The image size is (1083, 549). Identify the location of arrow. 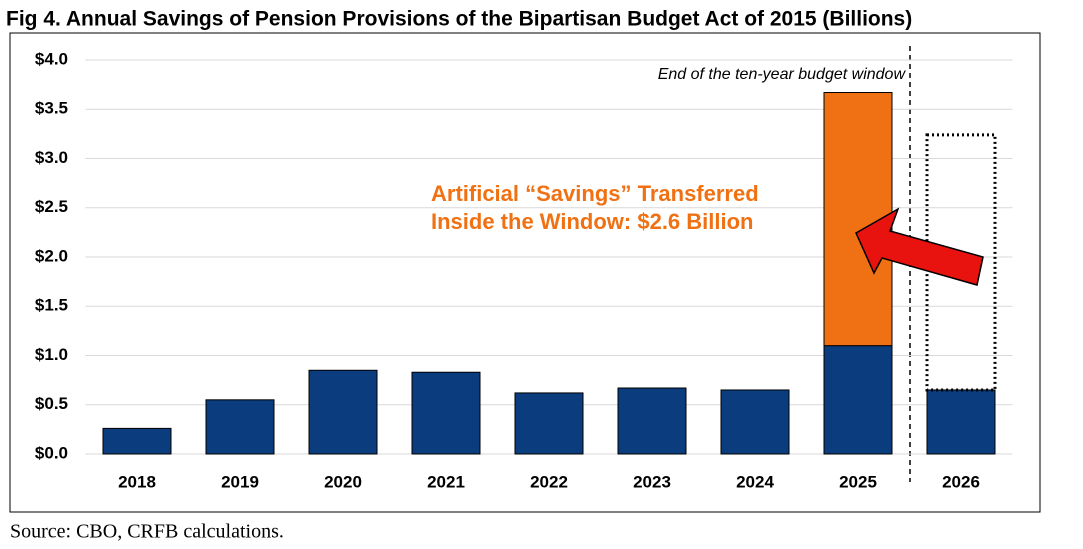
(919, 246).